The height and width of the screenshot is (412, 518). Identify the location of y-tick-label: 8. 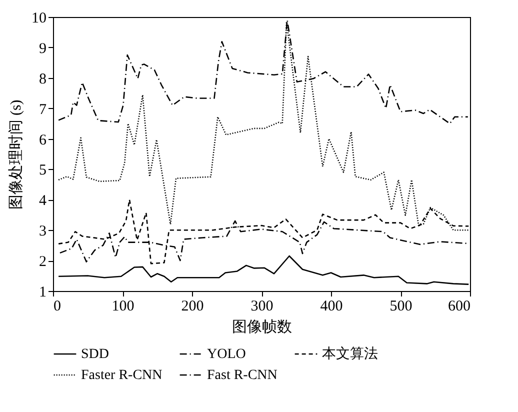
(42, 79).